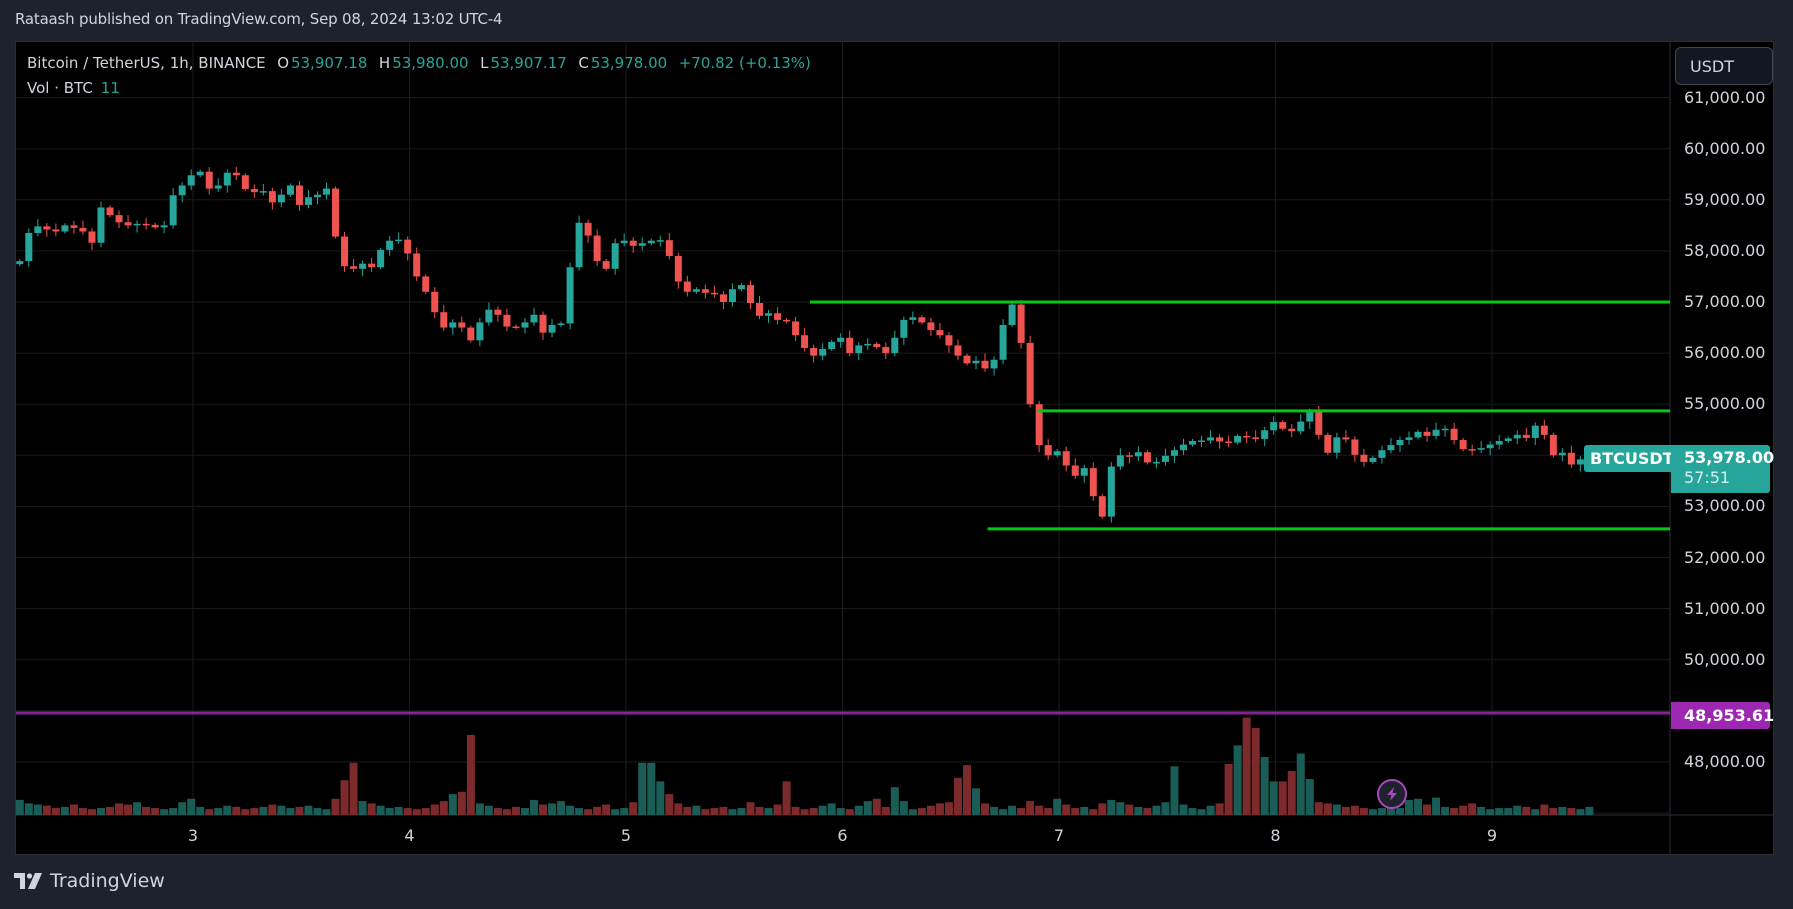 The height and width of the screenshot is (909, 1793). What do you see at coordinates (1723, 469) in the screenshot?
I see `last-price-tag: 53,978.00 57:51` at bounding box center [1723, 469].